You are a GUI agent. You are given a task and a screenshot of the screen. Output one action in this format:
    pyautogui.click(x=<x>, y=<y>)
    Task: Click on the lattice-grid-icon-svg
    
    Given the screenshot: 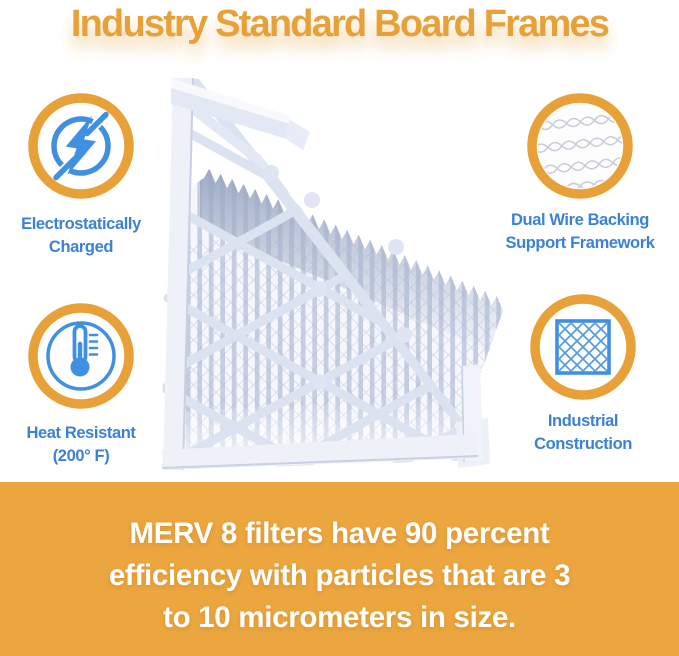 What is the action you would take?
    pyautogui.click(x=583, y=347)
    